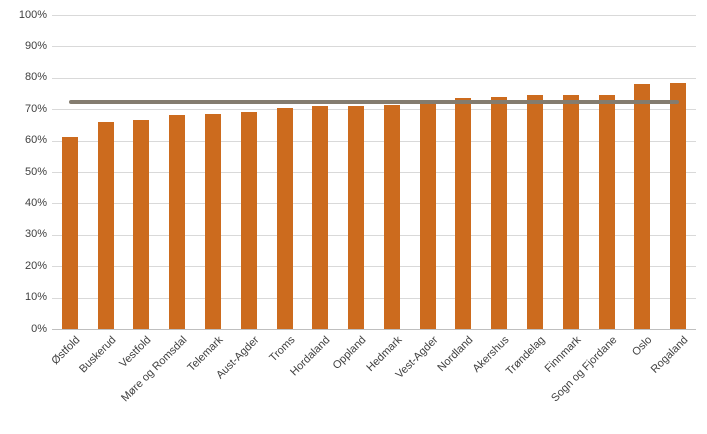 The image size is (707, 434). I want to click on x-tick-label: Møre og Romsdal, so click(154, 369).